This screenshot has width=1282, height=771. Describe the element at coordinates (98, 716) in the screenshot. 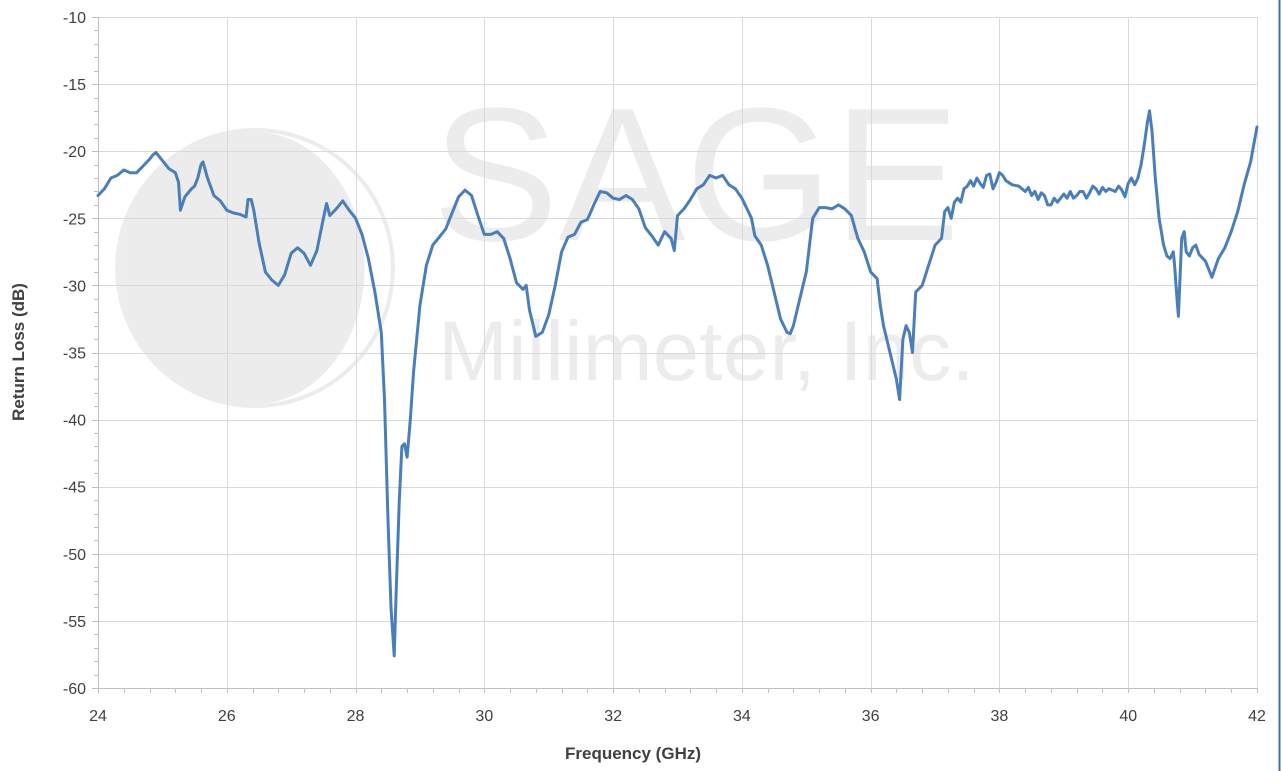

I see `x-tick-label: 24` at that location.